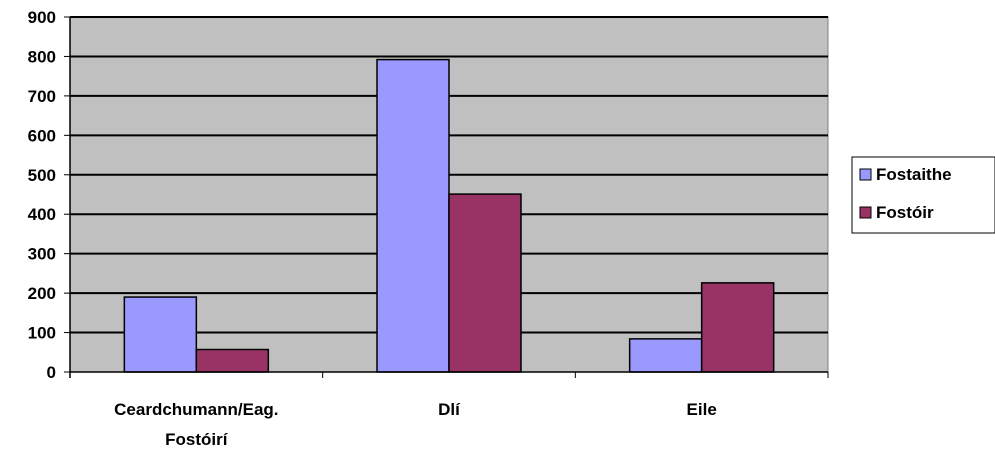 Image resolution: width=995 pixels, height=460 pixels. What do you see at coordinates (197, 439) in the screenshot?
I see `x-tick-label: Fostóirí` at bounding box center [197, 439].